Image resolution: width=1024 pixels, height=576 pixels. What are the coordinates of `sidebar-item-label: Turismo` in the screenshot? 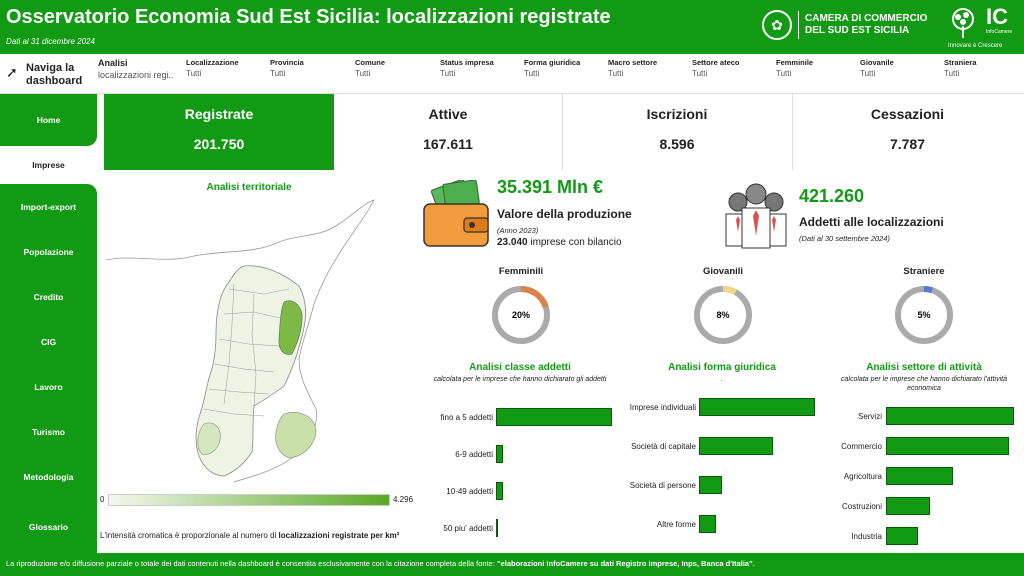 It's located at (48, 431).